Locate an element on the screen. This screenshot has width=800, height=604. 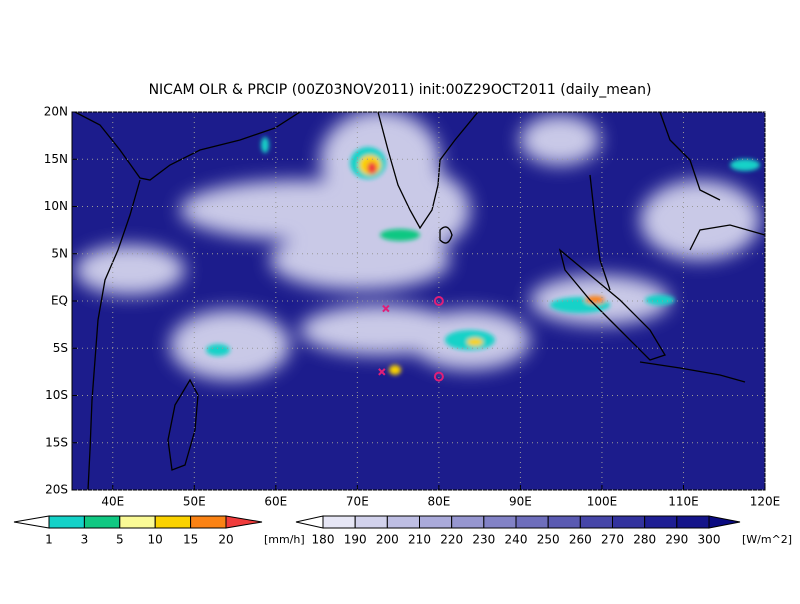
colorbar-label: 15 is located at coordinates (190, 540).